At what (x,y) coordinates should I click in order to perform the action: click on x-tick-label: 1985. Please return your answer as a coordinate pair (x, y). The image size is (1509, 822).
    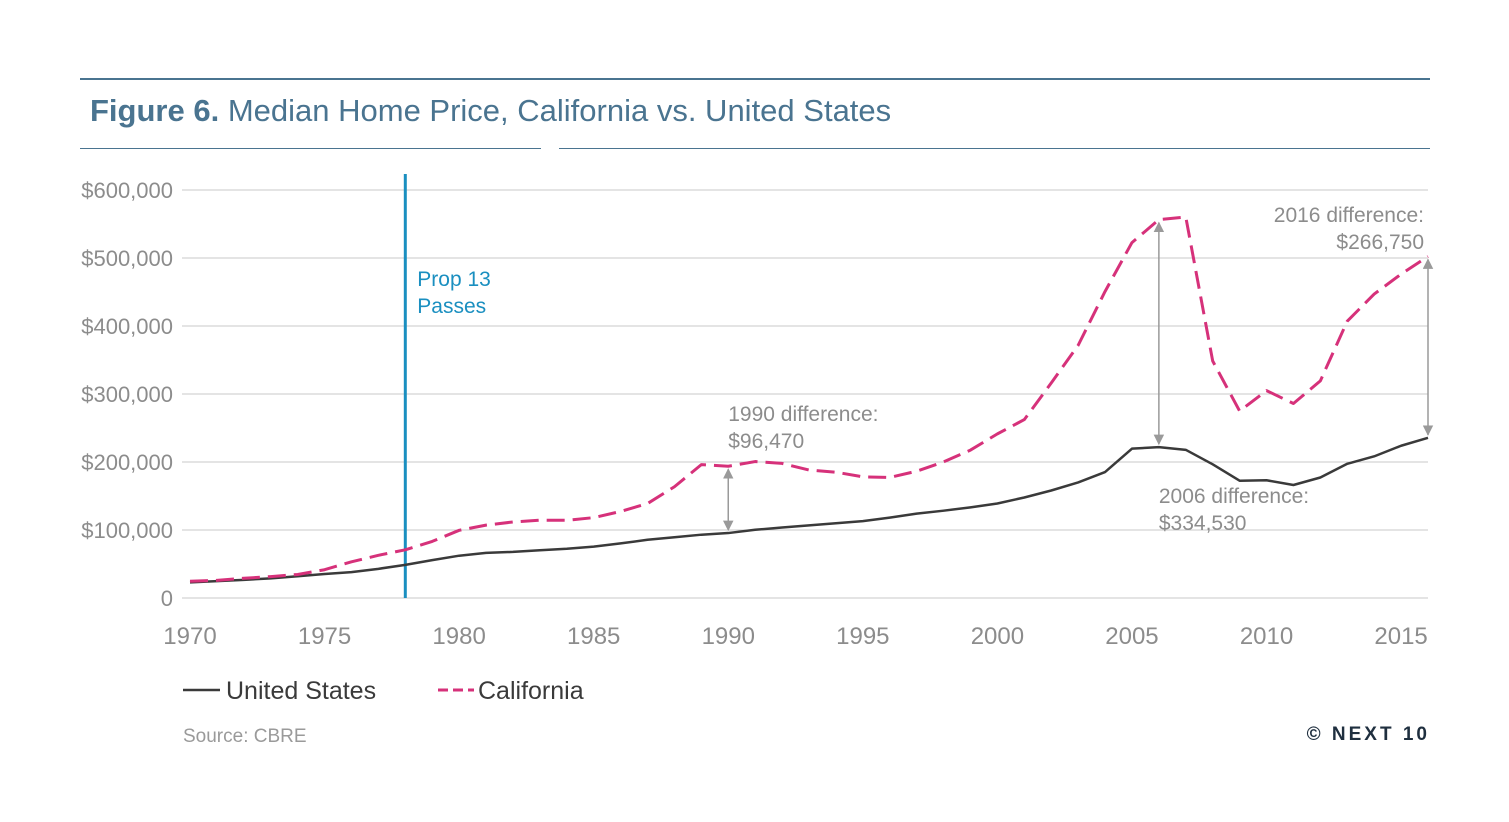
    Looking at the image, I should click on (593, 636).